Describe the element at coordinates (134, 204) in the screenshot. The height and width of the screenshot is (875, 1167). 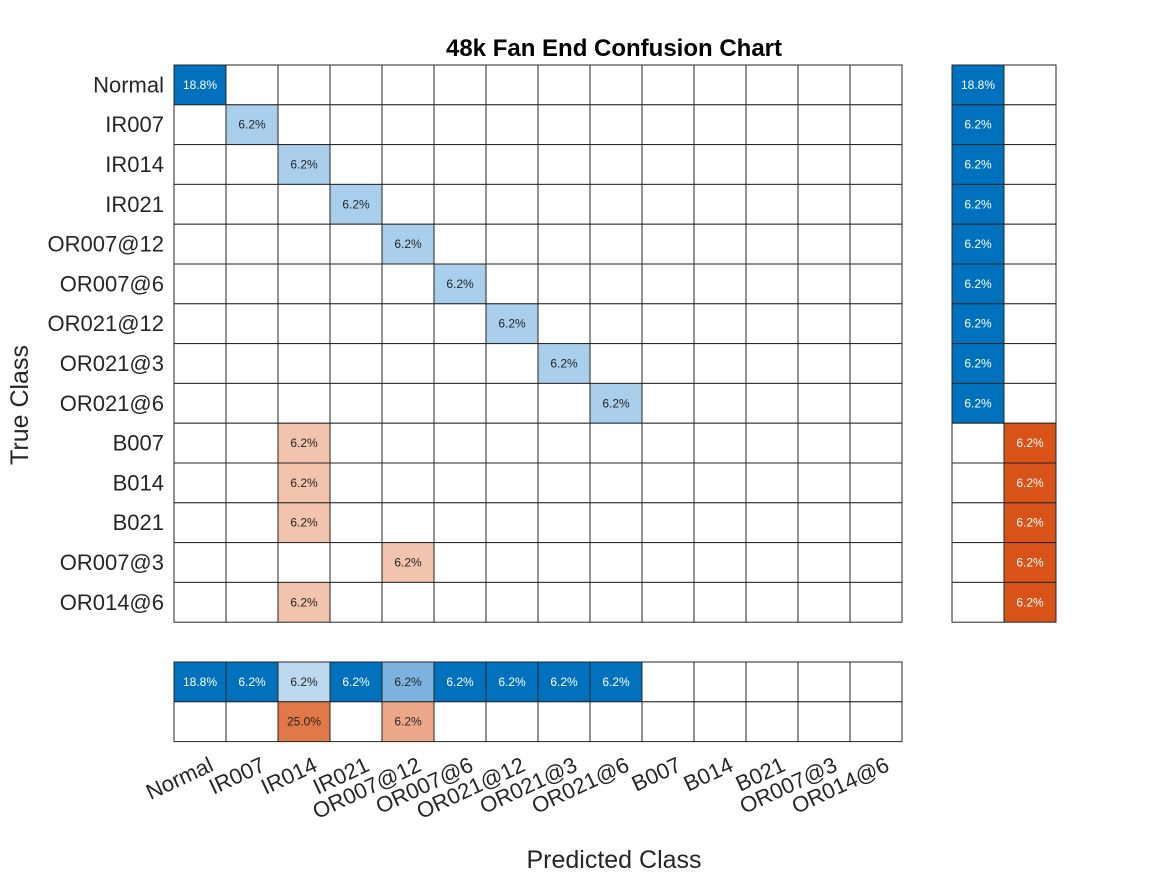
I see `y-tick-label: IR021` at that location.